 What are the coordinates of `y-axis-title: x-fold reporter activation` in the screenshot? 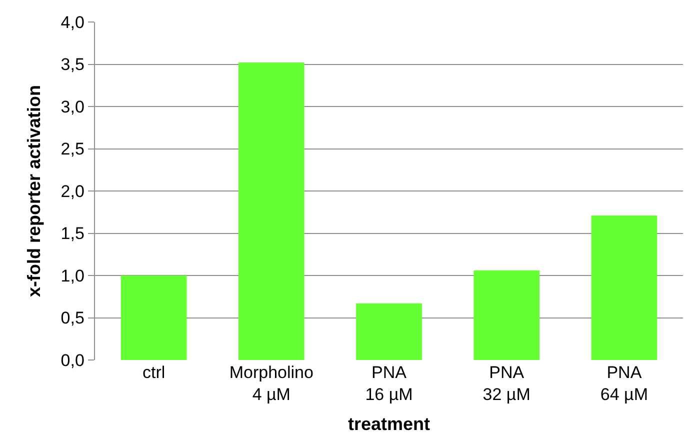 It's located at (34, 191).